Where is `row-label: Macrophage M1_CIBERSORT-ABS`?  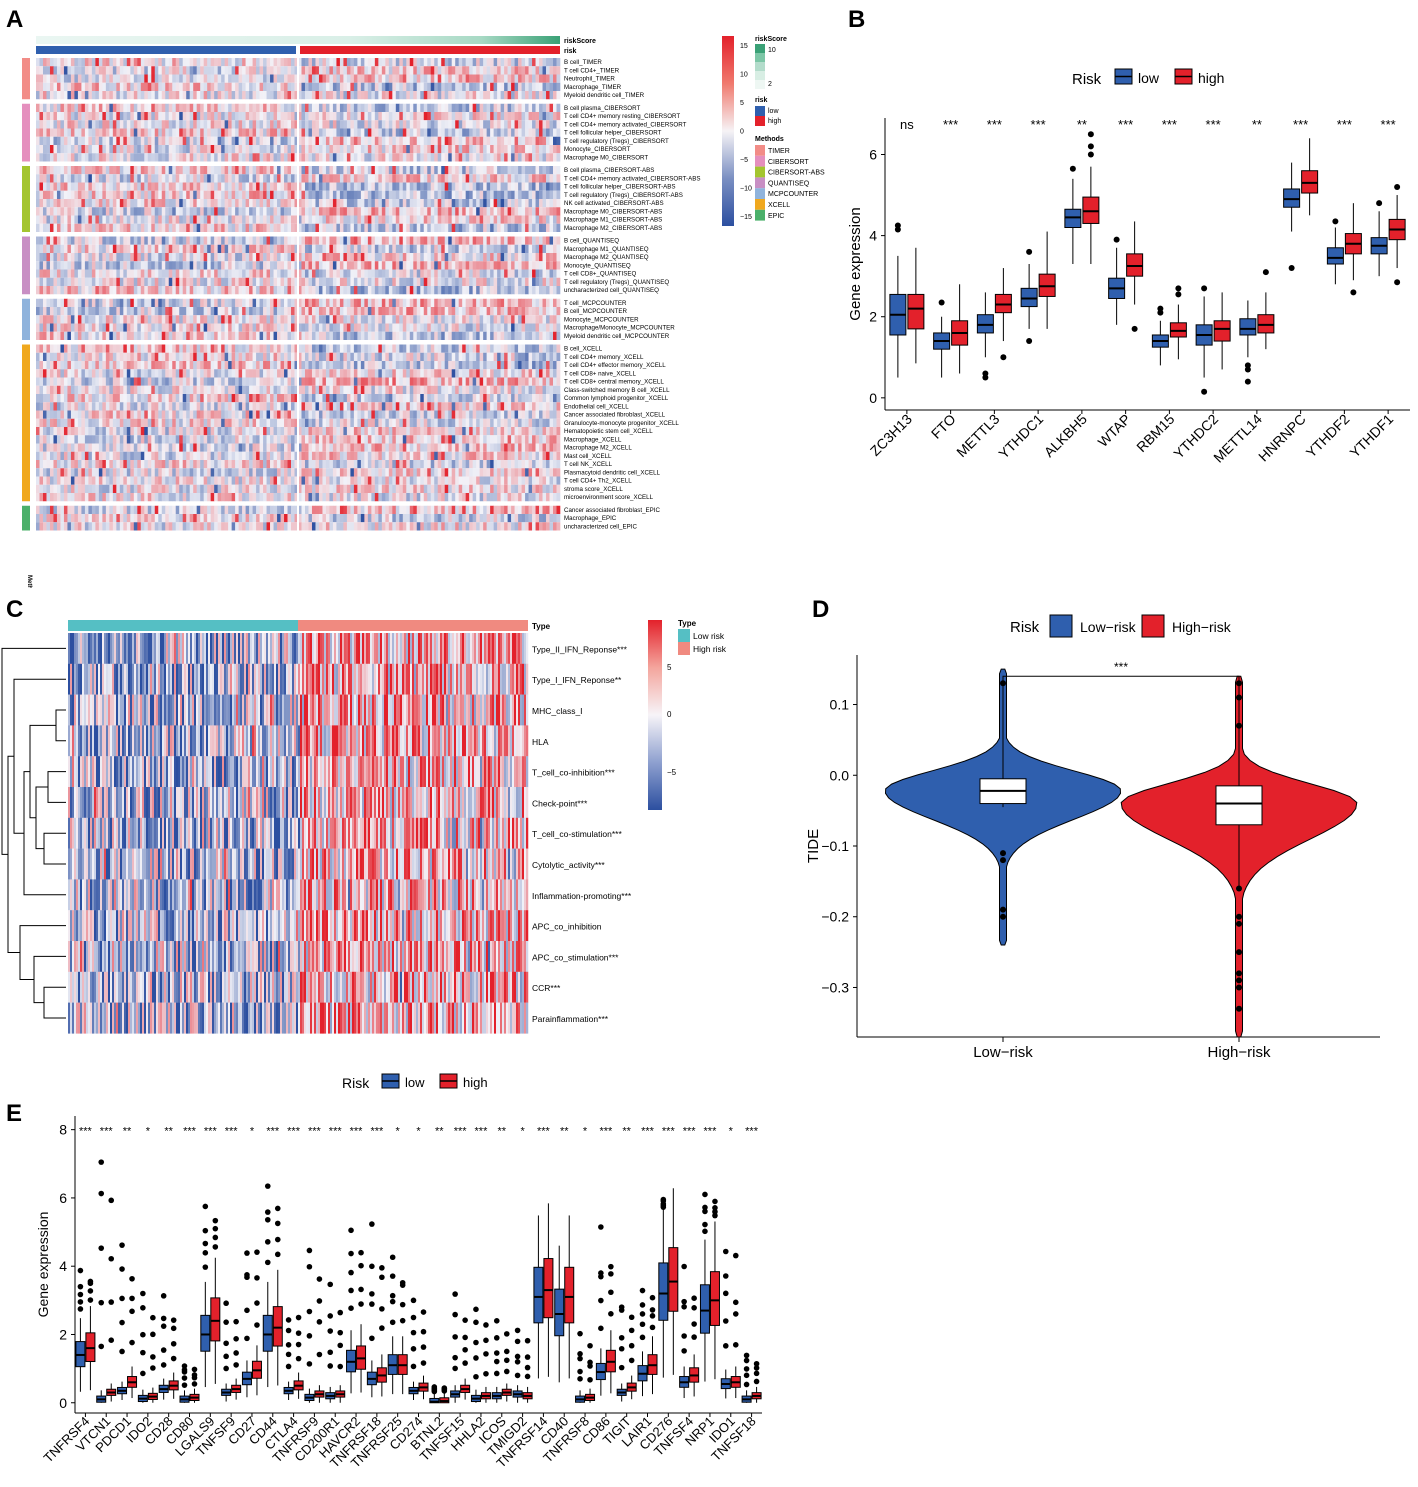 row-label: Macrophage M1_CIBERSORT-ABS is located at coordinates (613, 220).